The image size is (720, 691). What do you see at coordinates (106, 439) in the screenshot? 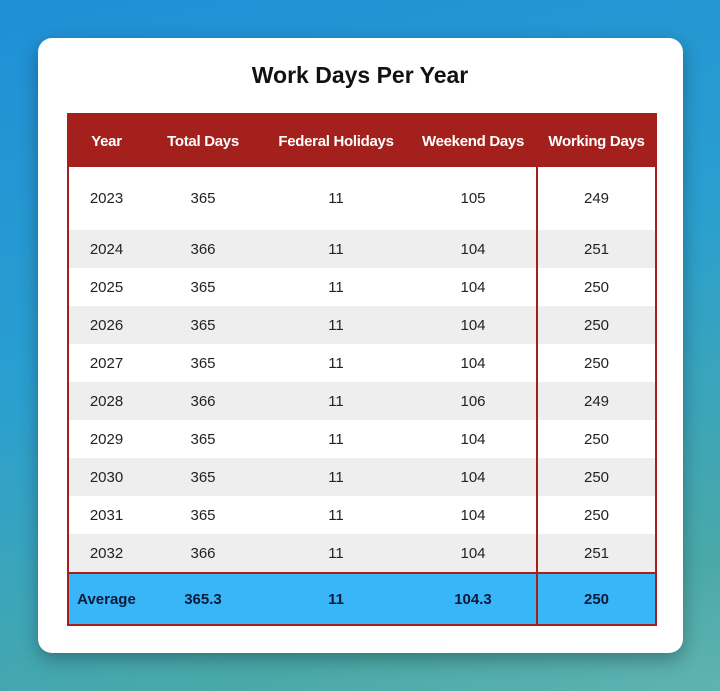
I see `cell-year: 2029` at bounding box center [106, 439].